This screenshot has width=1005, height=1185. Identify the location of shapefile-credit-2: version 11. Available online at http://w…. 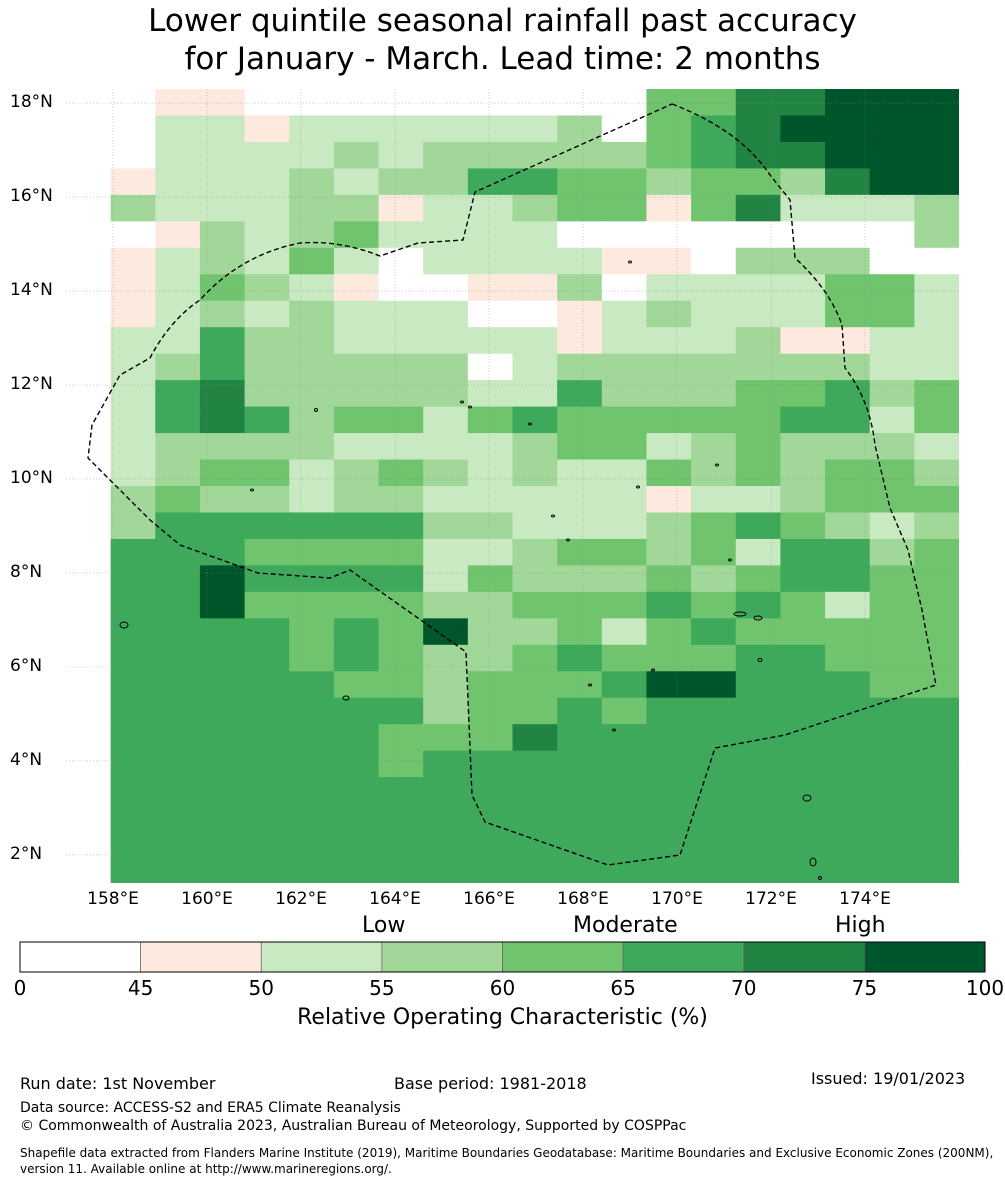
(206, 1169).